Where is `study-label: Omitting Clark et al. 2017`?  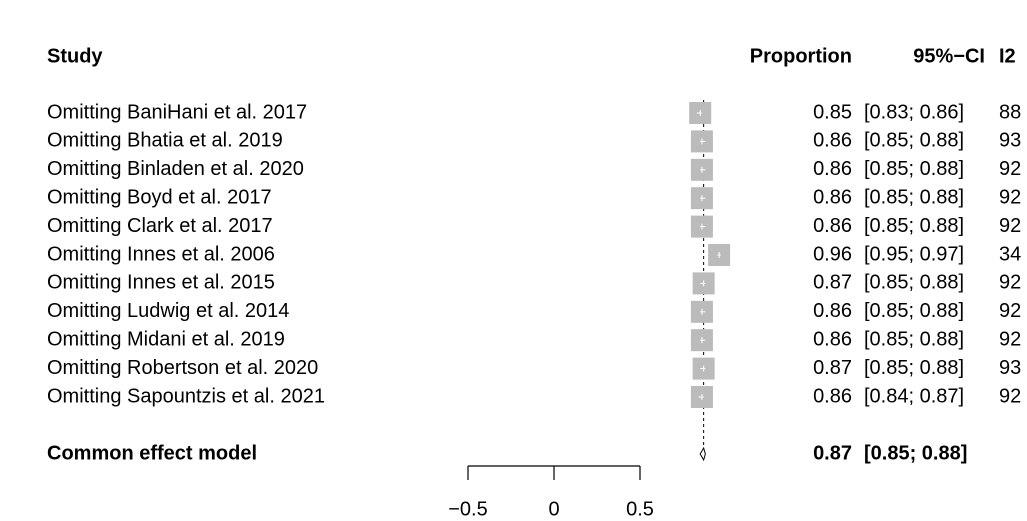
study-label: Omitting Clark et al. 2017 is located at coordinates (160, 226).